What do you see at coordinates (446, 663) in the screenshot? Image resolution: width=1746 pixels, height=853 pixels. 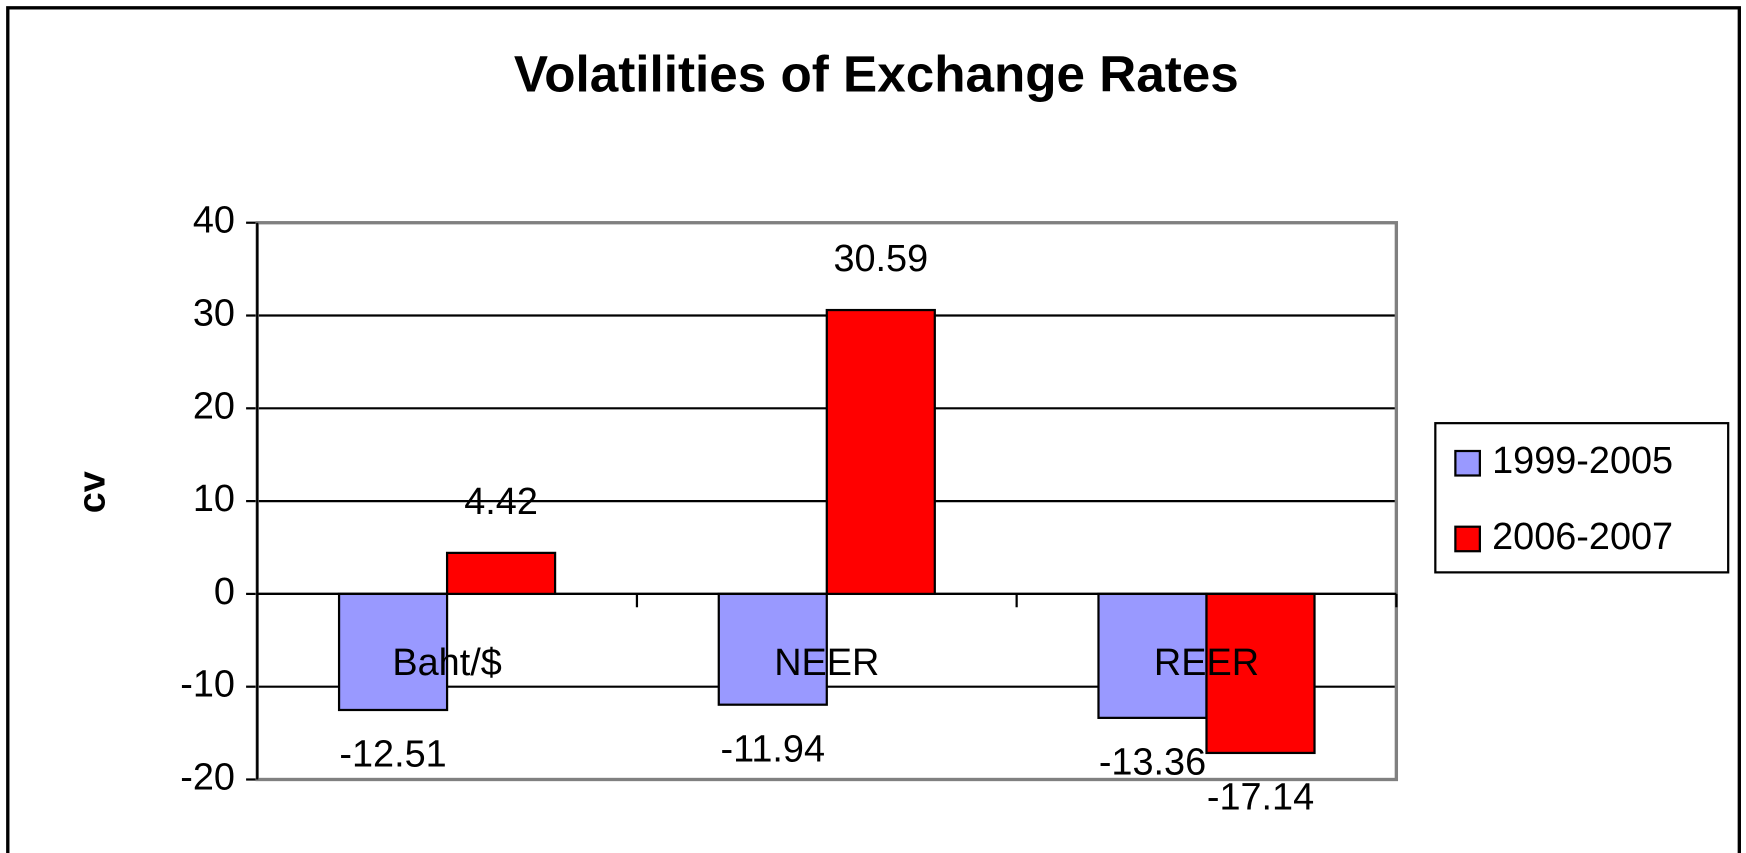 I see `x-tick-label: Baht/$` at bounding box center [446, 663].